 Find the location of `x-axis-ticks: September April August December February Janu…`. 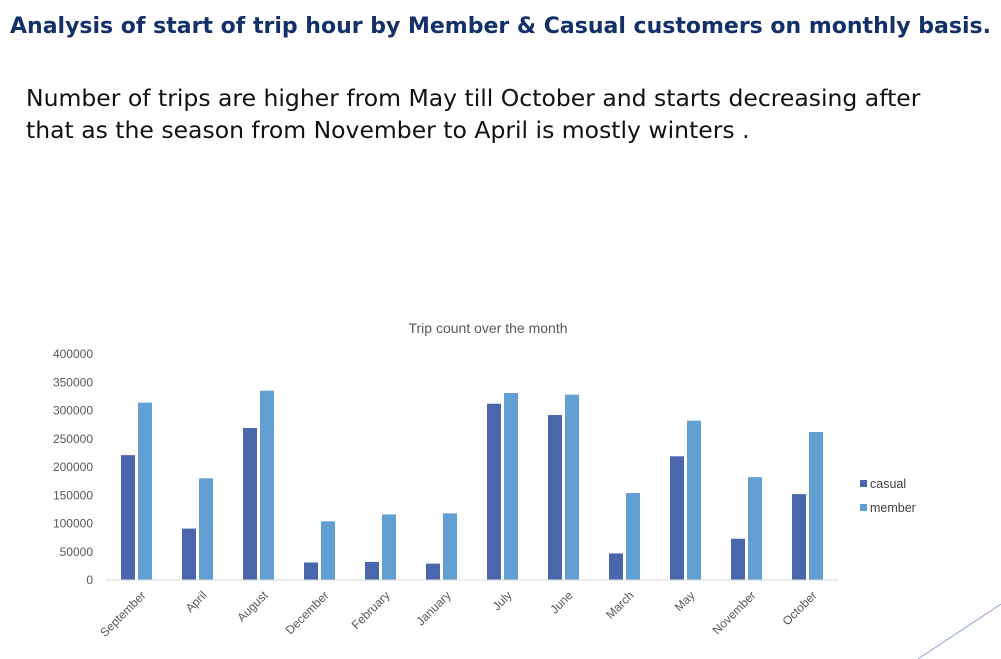

x-axis-ticks: September April August December February Janu… is located at coordinates (458, 614).